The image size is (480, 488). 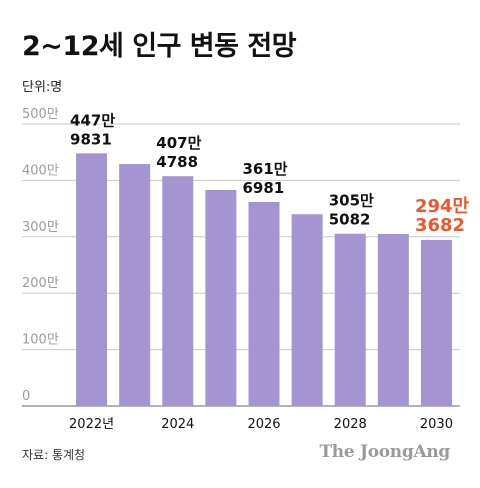 What do you see at coordinates (40, 340) in the screenshot?
I see `y-tick-label: 100만` at bounding box center [40, 340].